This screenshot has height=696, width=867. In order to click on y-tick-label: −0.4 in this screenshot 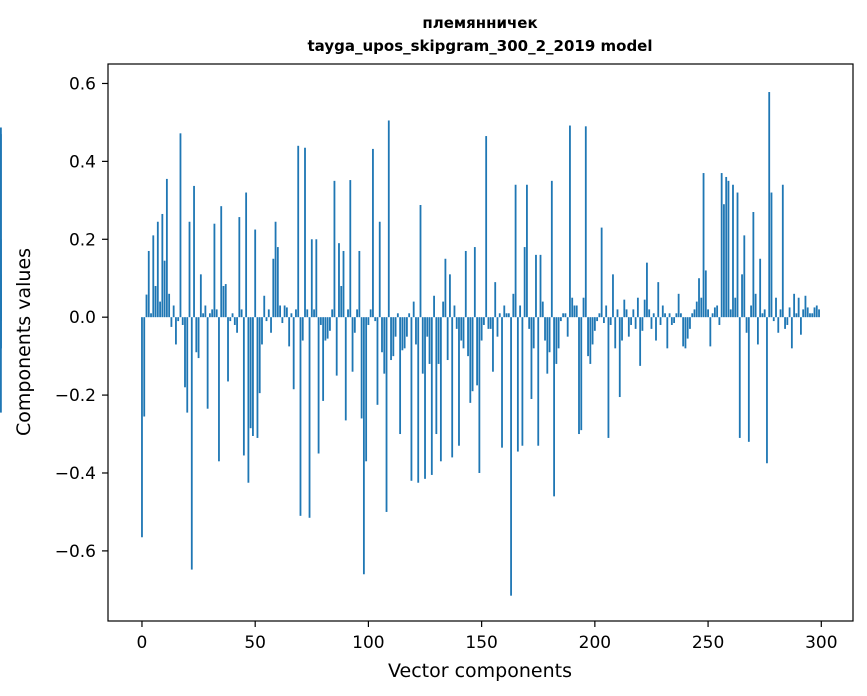, I will do `click(75, 474)`.